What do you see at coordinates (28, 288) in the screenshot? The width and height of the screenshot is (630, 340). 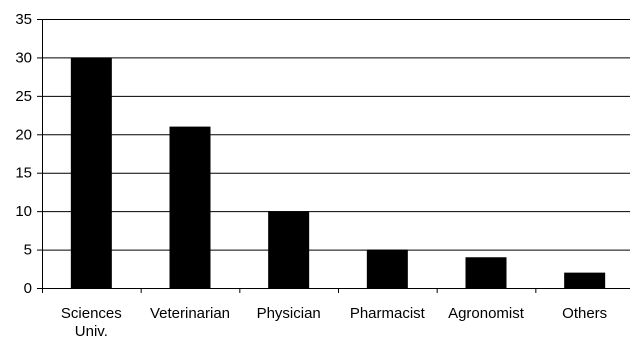 I see `y-tick-label-0: 0` at bounding box center [28, 288].